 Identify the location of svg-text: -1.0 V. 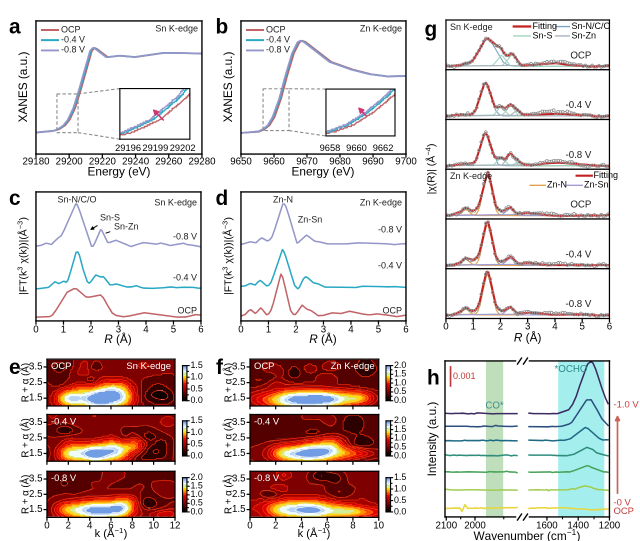
(627, 404).